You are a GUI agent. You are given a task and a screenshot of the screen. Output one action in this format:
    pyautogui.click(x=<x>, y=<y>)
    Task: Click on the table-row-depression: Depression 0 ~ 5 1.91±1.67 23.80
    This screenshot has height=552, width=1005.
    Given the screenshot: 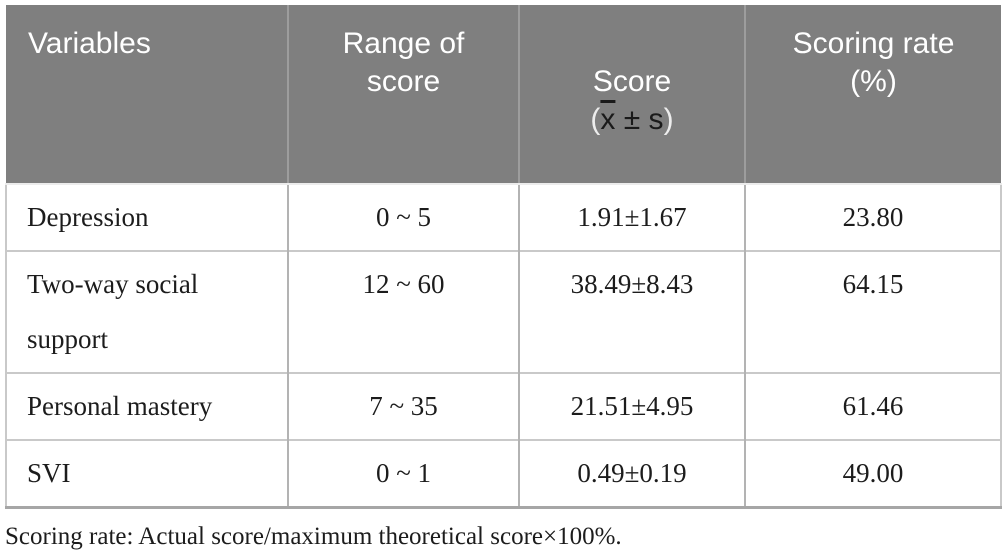 What is the action you would take?
    pyautogui.click(x=503, y=217)
    